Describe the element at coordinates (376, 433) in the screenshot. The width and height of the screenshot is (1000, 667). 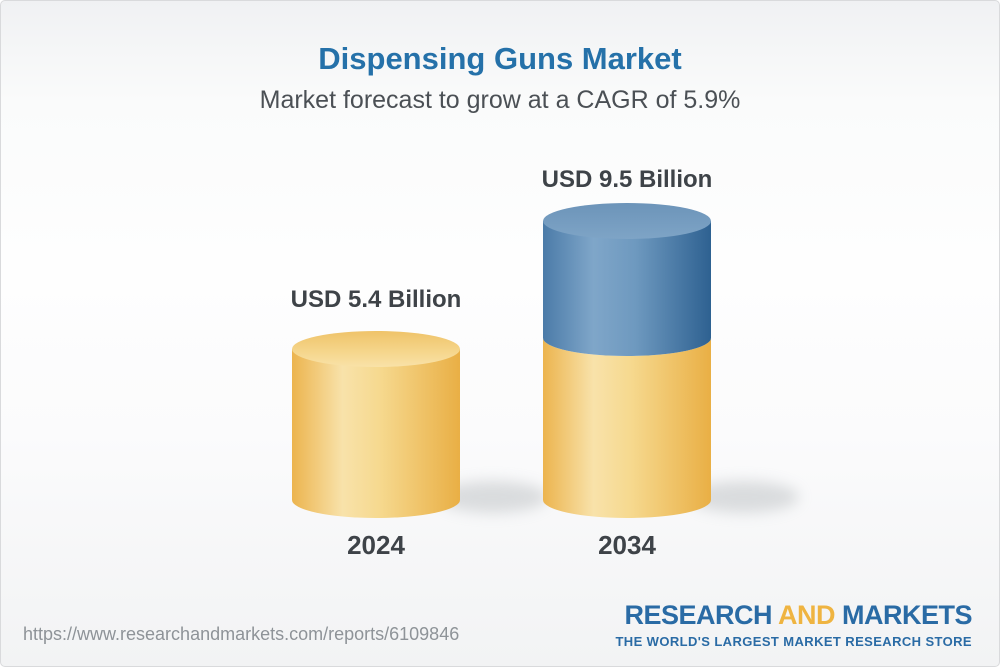
I see `cylinder-2024-body` at that location.